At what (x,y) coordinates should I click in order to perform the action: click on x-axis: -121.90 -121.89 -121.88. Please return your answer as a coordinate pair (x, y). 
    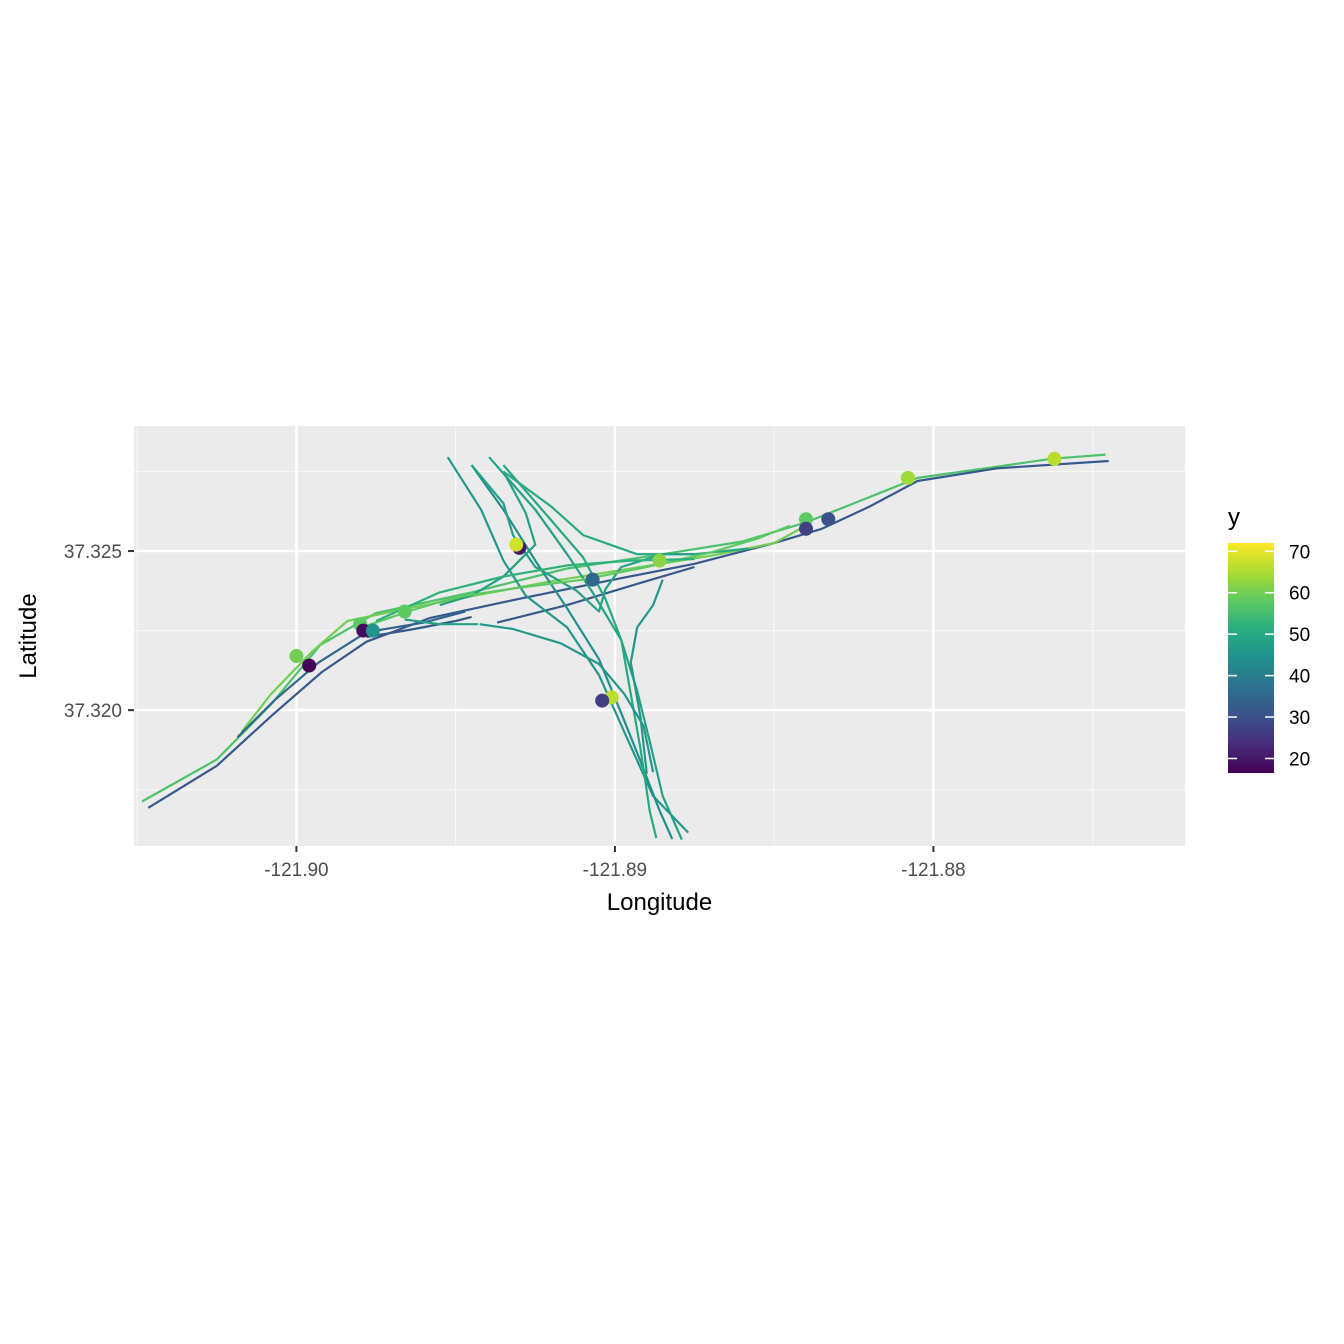
    Looking at the image, I should click on (615, 863).